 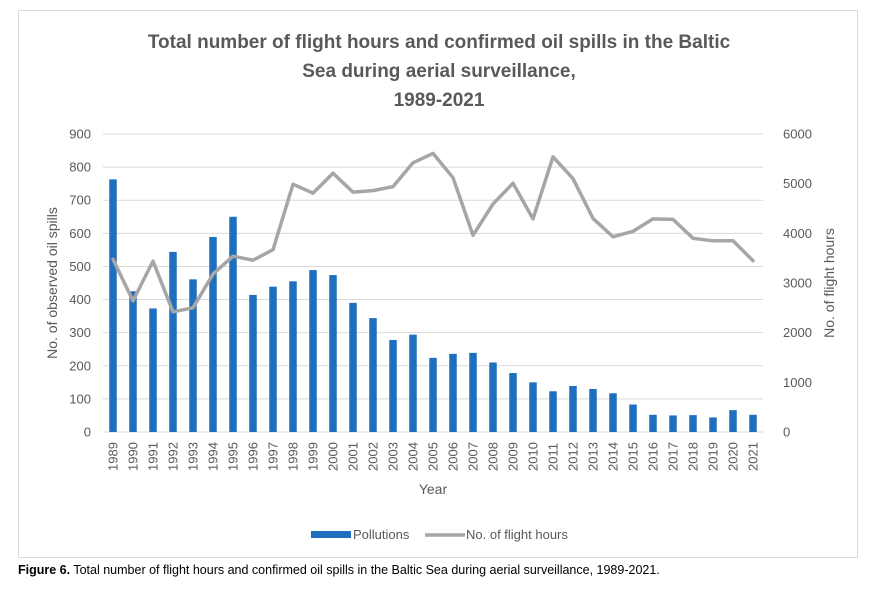 What do you see at coordinates (80, 365) in the screenshot?
I see `y-left-tick-label: 200` at bounding box center [80, 365].